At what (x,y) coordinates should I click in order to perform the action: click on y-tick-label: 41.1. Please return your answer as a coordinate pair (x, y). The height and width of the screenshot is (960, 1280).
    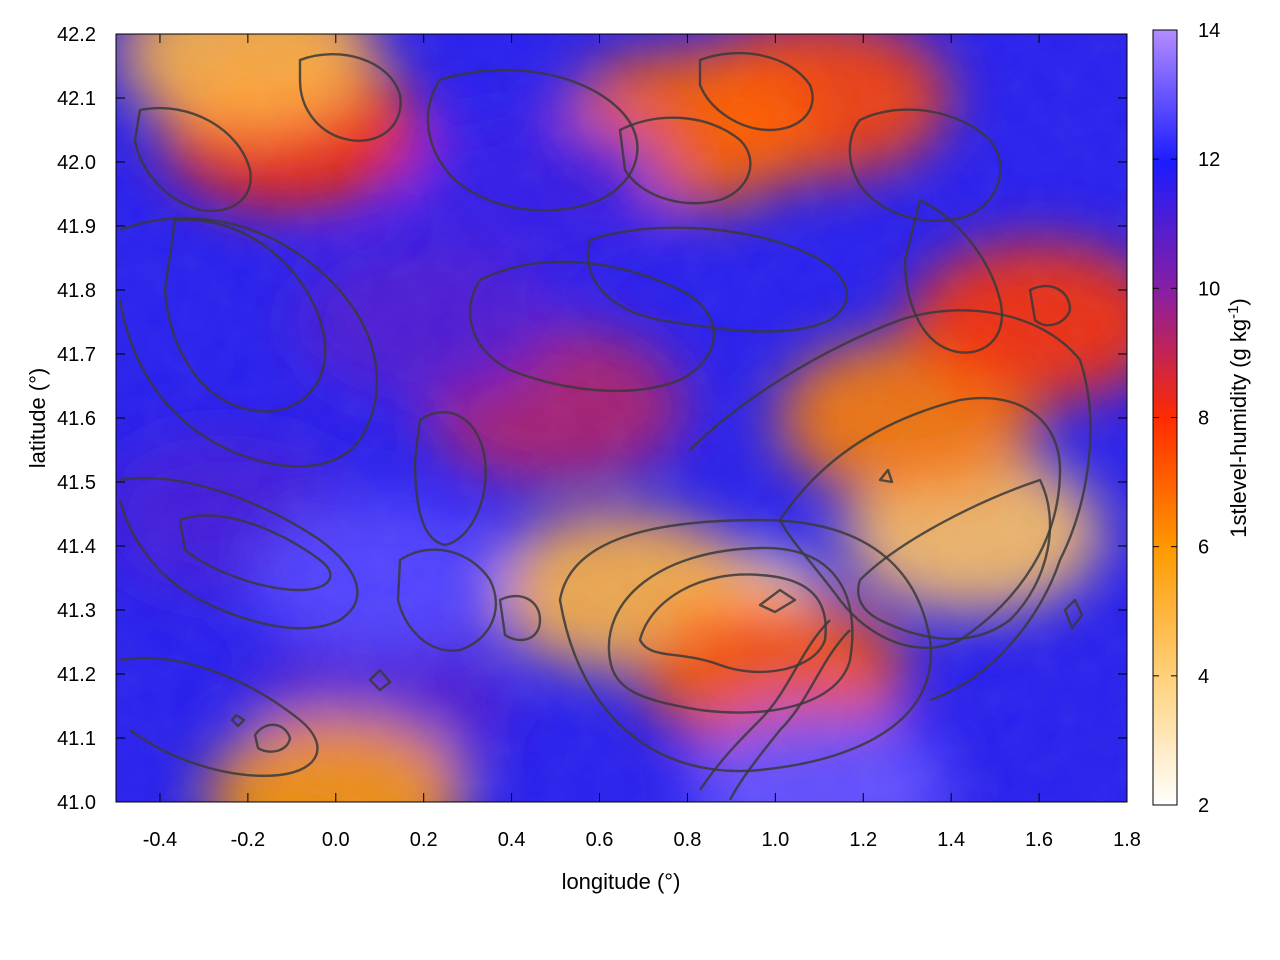
    Looking at the image, I should click on (76, 739).